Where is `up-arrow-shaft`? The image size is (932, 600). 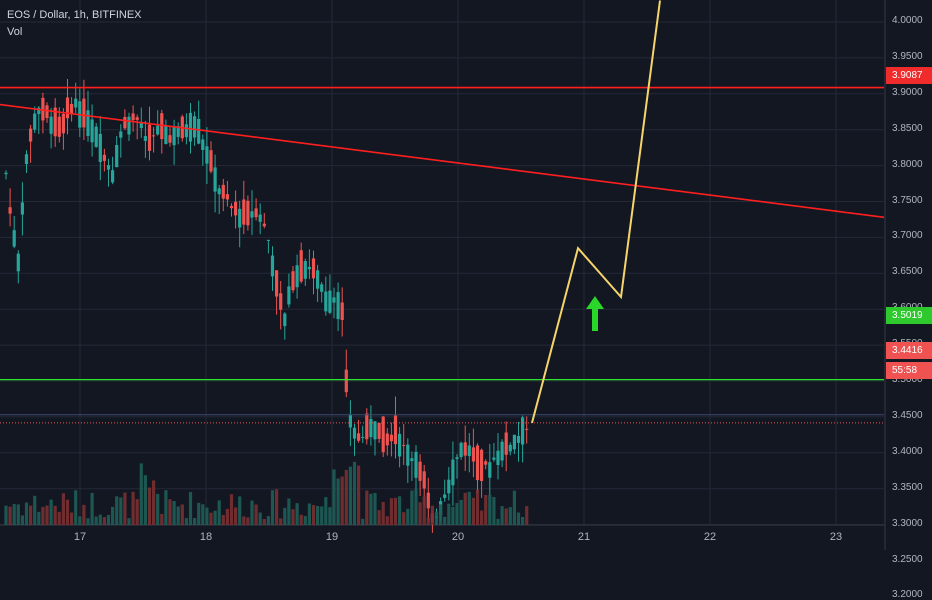 up-arrow-shaft is located at coordinates (595, 319).